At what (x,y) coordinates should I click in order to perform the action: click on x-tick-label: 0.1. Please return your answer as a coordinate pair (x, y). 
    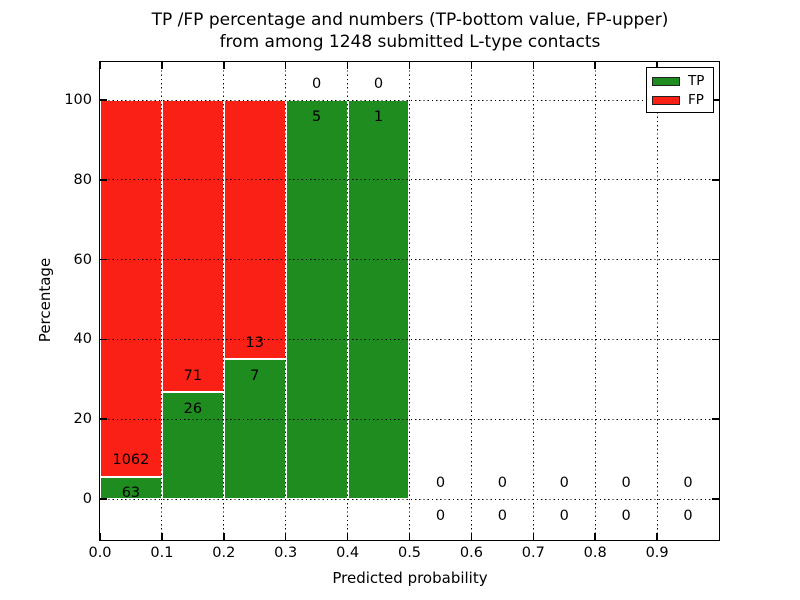
    Looking at the image, I should click on (162, 553).